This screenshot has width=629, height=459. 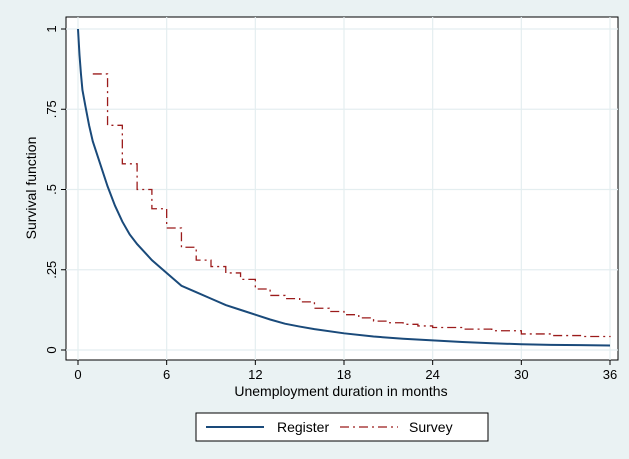 I want to click on x-axis-title: Unemployment duration in months, so click(x=340, y=391).